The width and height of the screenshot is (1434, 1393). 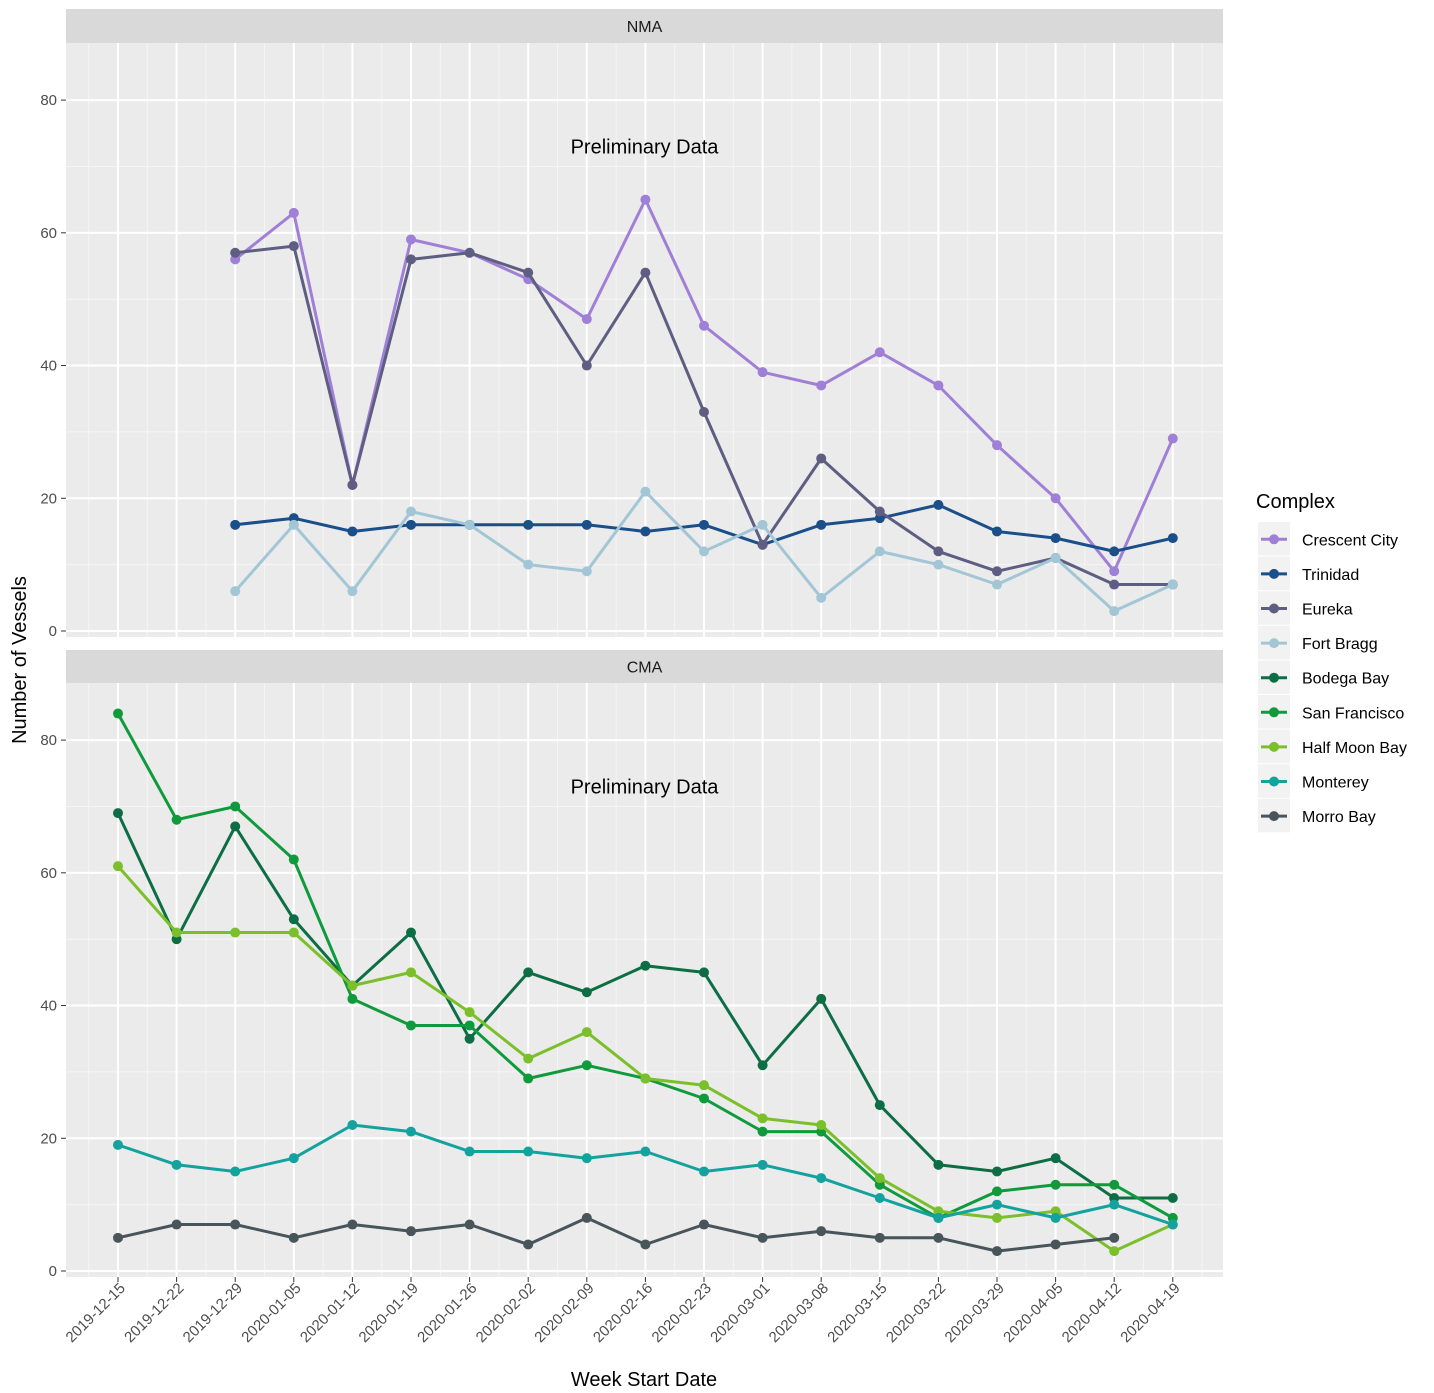 What do you see at coordinates (1350, 540) in the screenshot?
I see `legend-label: Crescent City` at bounding box center [1350, 540].